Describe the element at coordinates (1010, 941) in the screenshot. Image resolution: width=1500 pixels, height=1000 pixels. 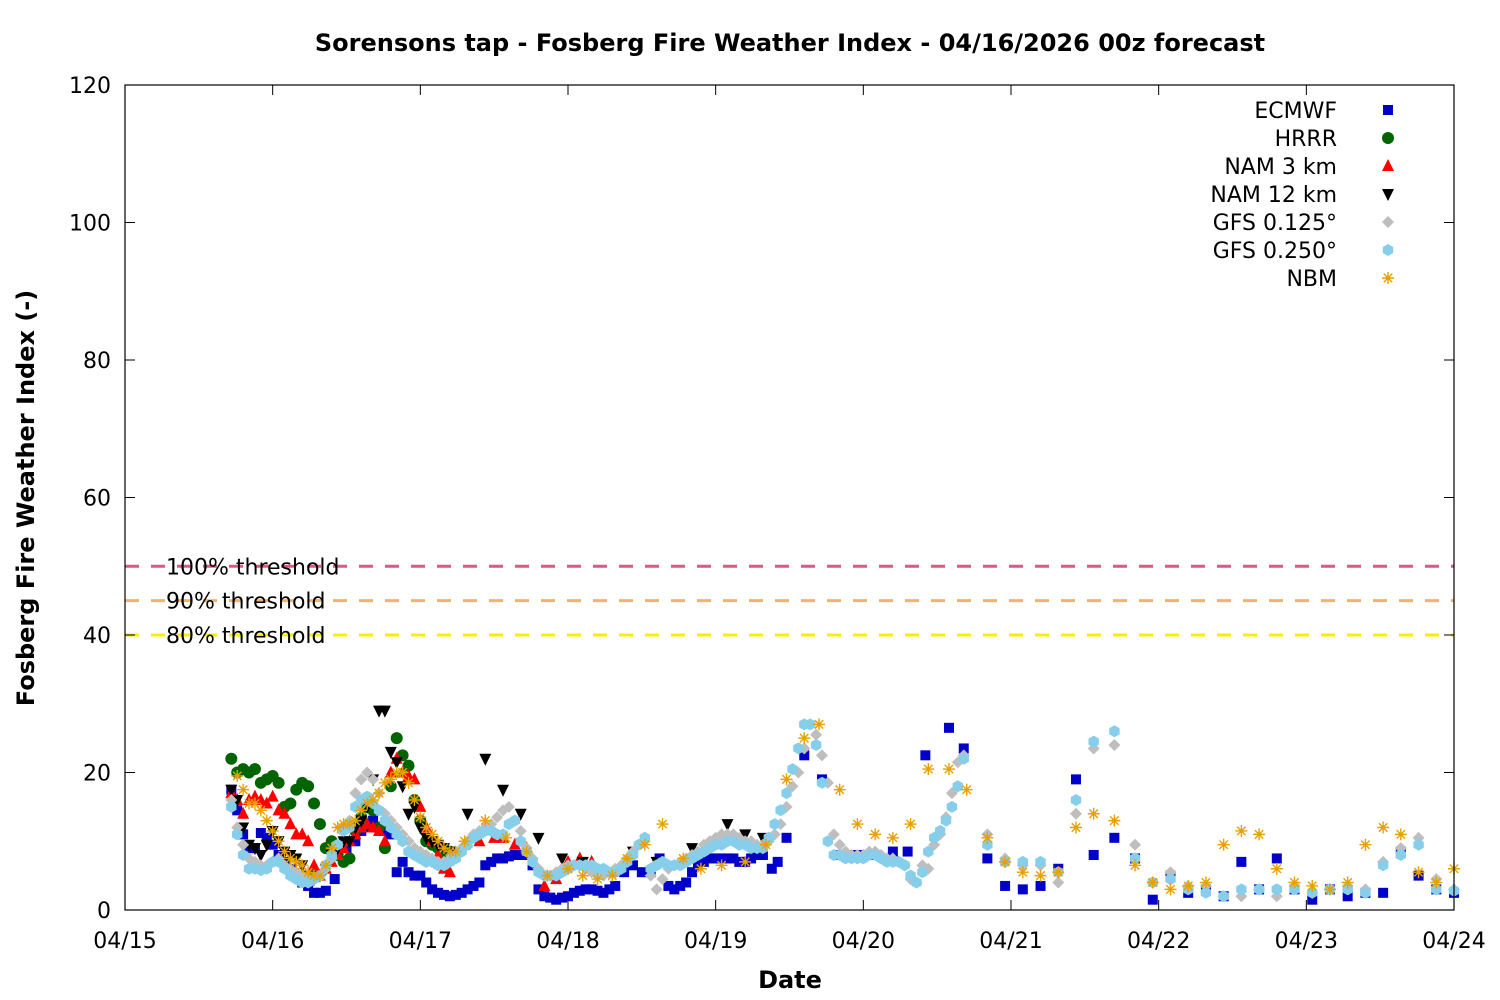
I see `x-tick-label: 04/21` at that location.